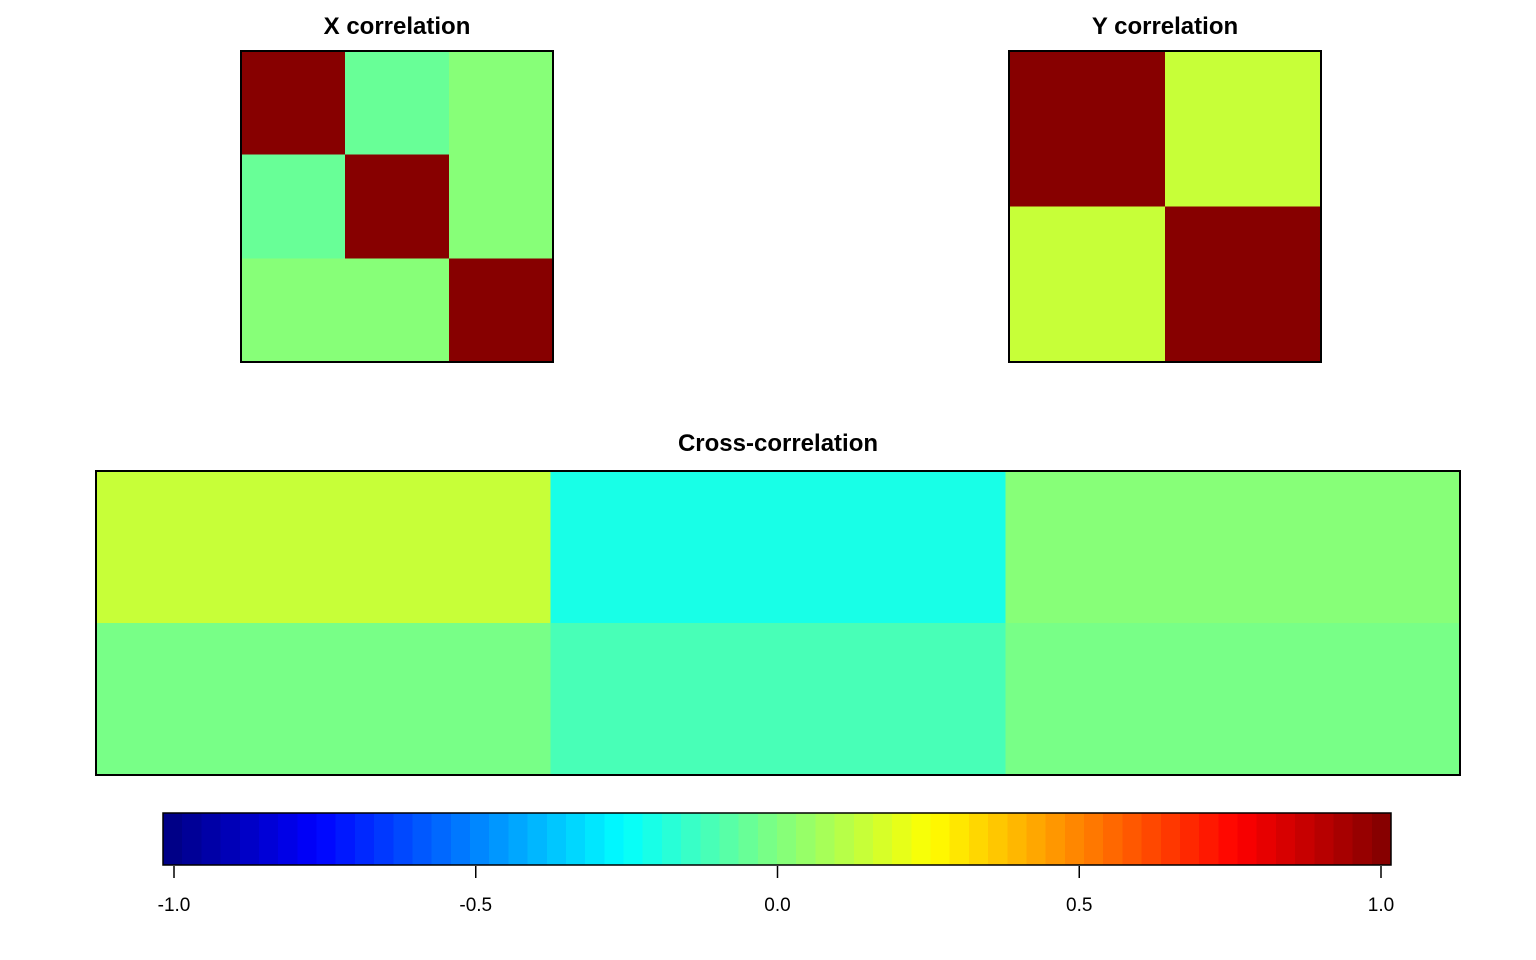 The height and width of the screenshot is (960, 1536). I want to click on colorbar-tick-label: -1.0, so click(174, 905).